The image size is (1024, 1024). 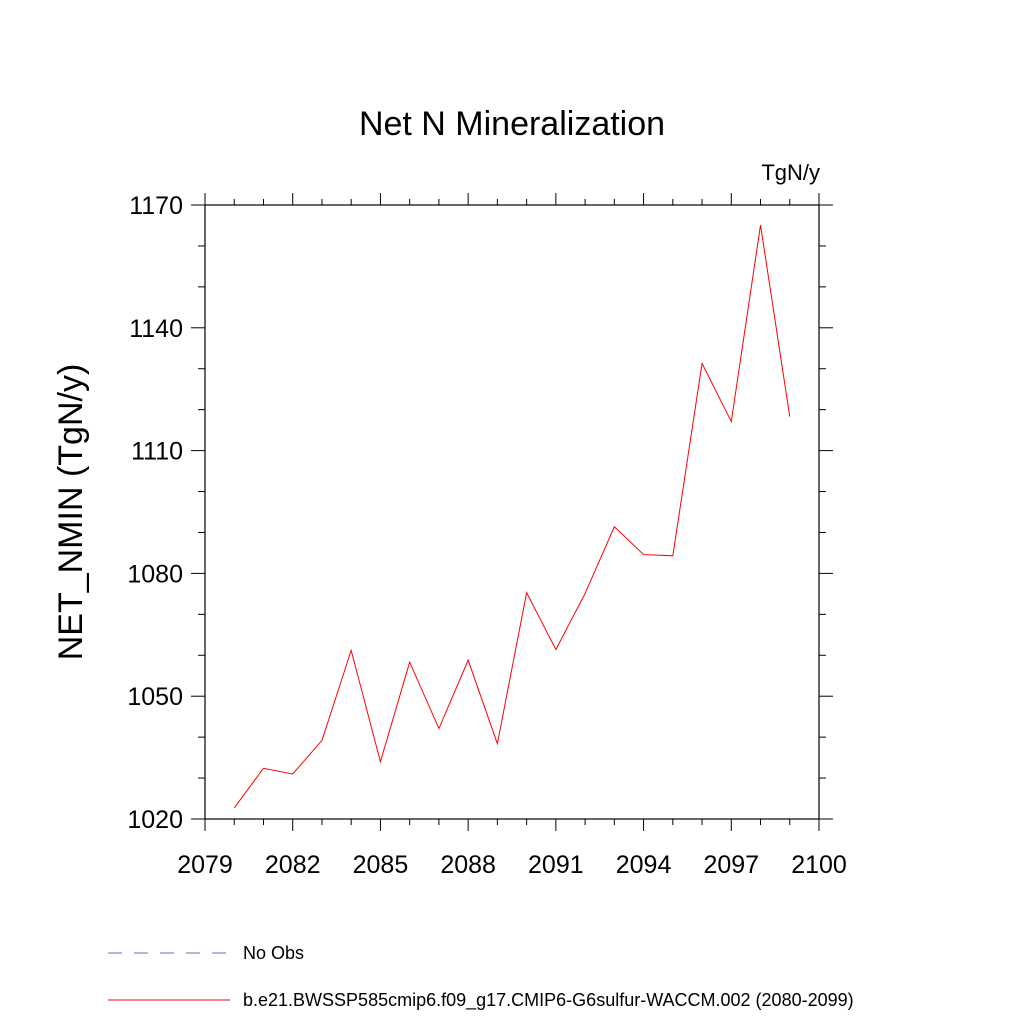 I want to click on x-tick-label: 2085, so click(x=381, y=865).